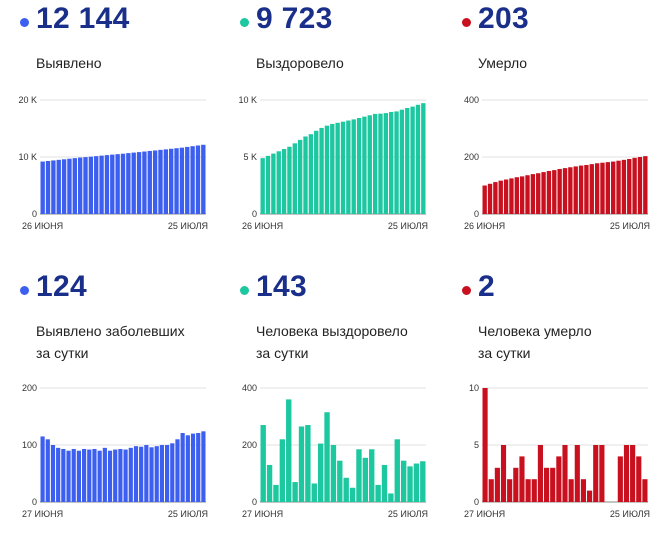  I want to click on bar-chart: 0 5 10 27 ИЮНЯ 25 ИЮЛЯ, so click(557, 451).